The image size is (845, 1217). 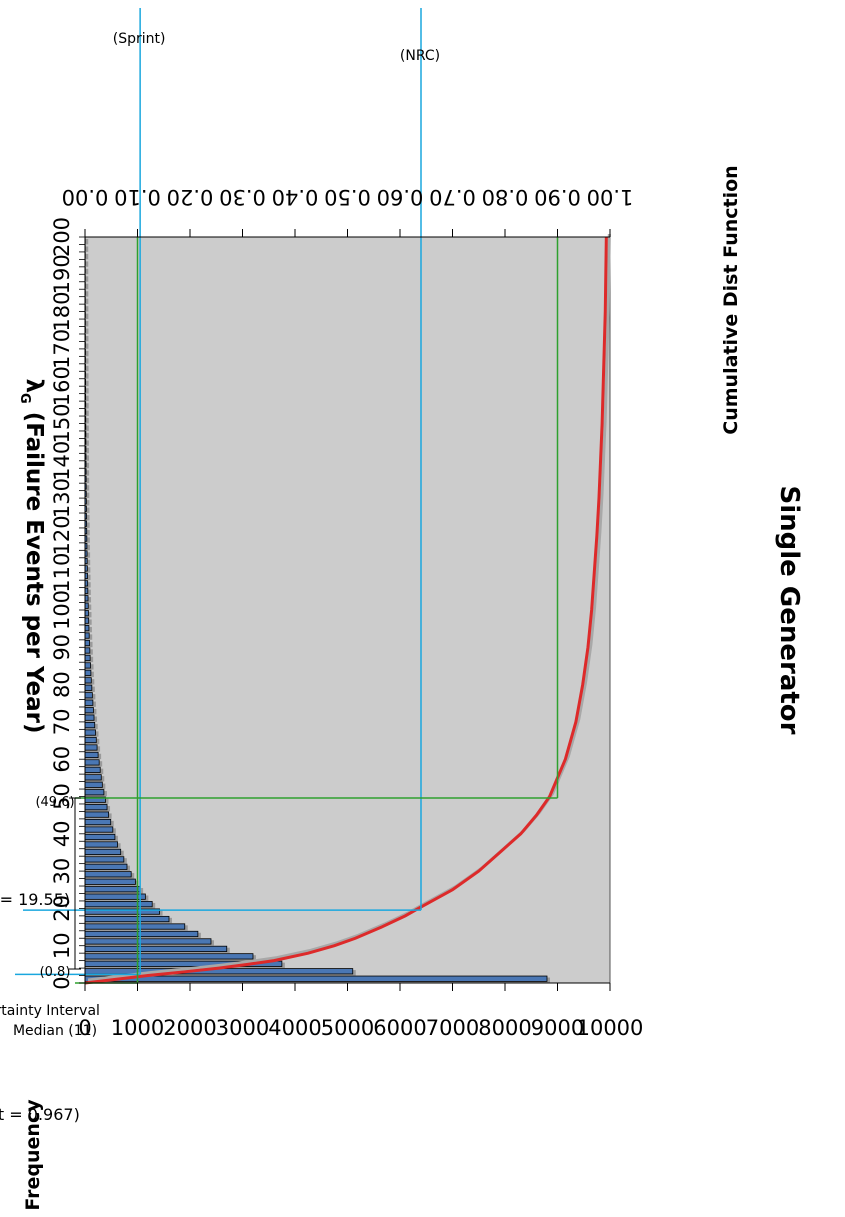 What do you see at coordinates (294, 1028) in the screenshot?
I see `y-left-tick-label: 4000` at bounding box center [294, 1028].